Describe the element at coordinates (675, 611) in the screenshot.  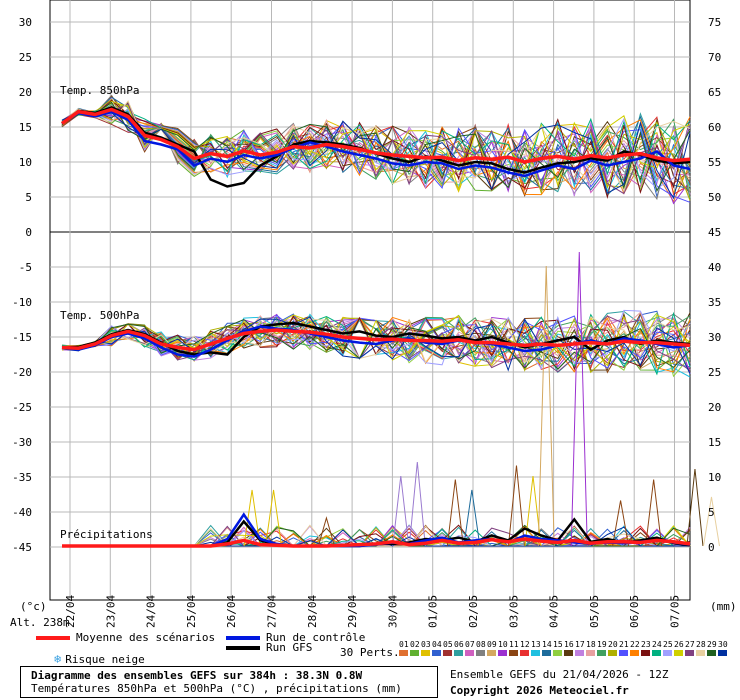
I see `x-date-label: 07/05` at that location.